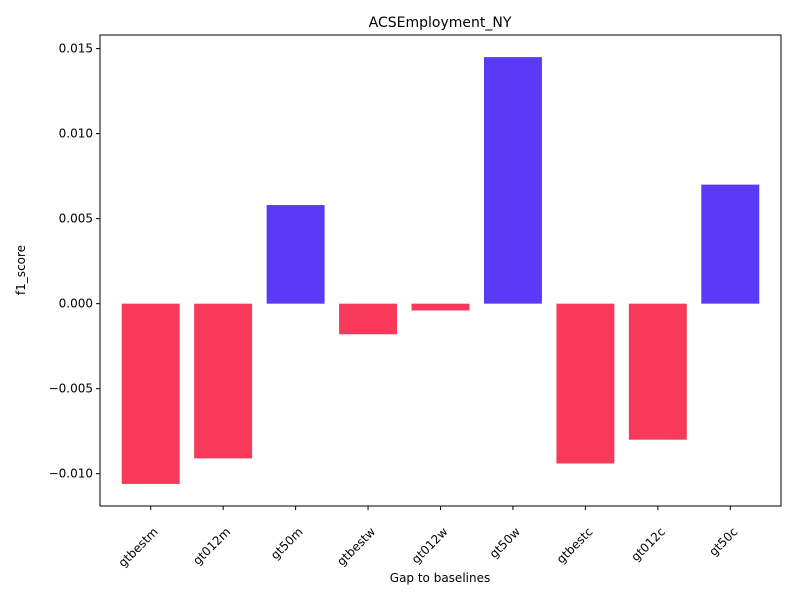  Describe the element at coordinates (295, 254) in the screenshot. I see `bar-gt50m` at that location.